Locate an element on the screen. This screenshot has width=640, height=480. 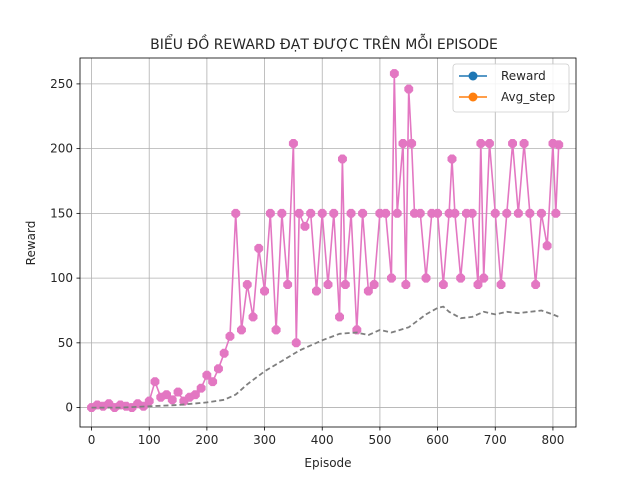
x-tick-label: 300 is located at coordinates (264, 440).